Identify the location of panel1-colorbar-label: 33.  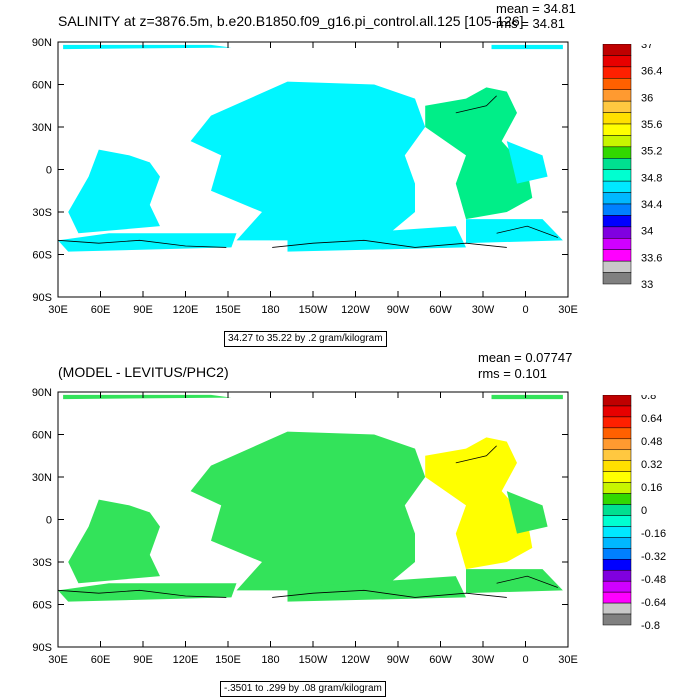
(647, 285).